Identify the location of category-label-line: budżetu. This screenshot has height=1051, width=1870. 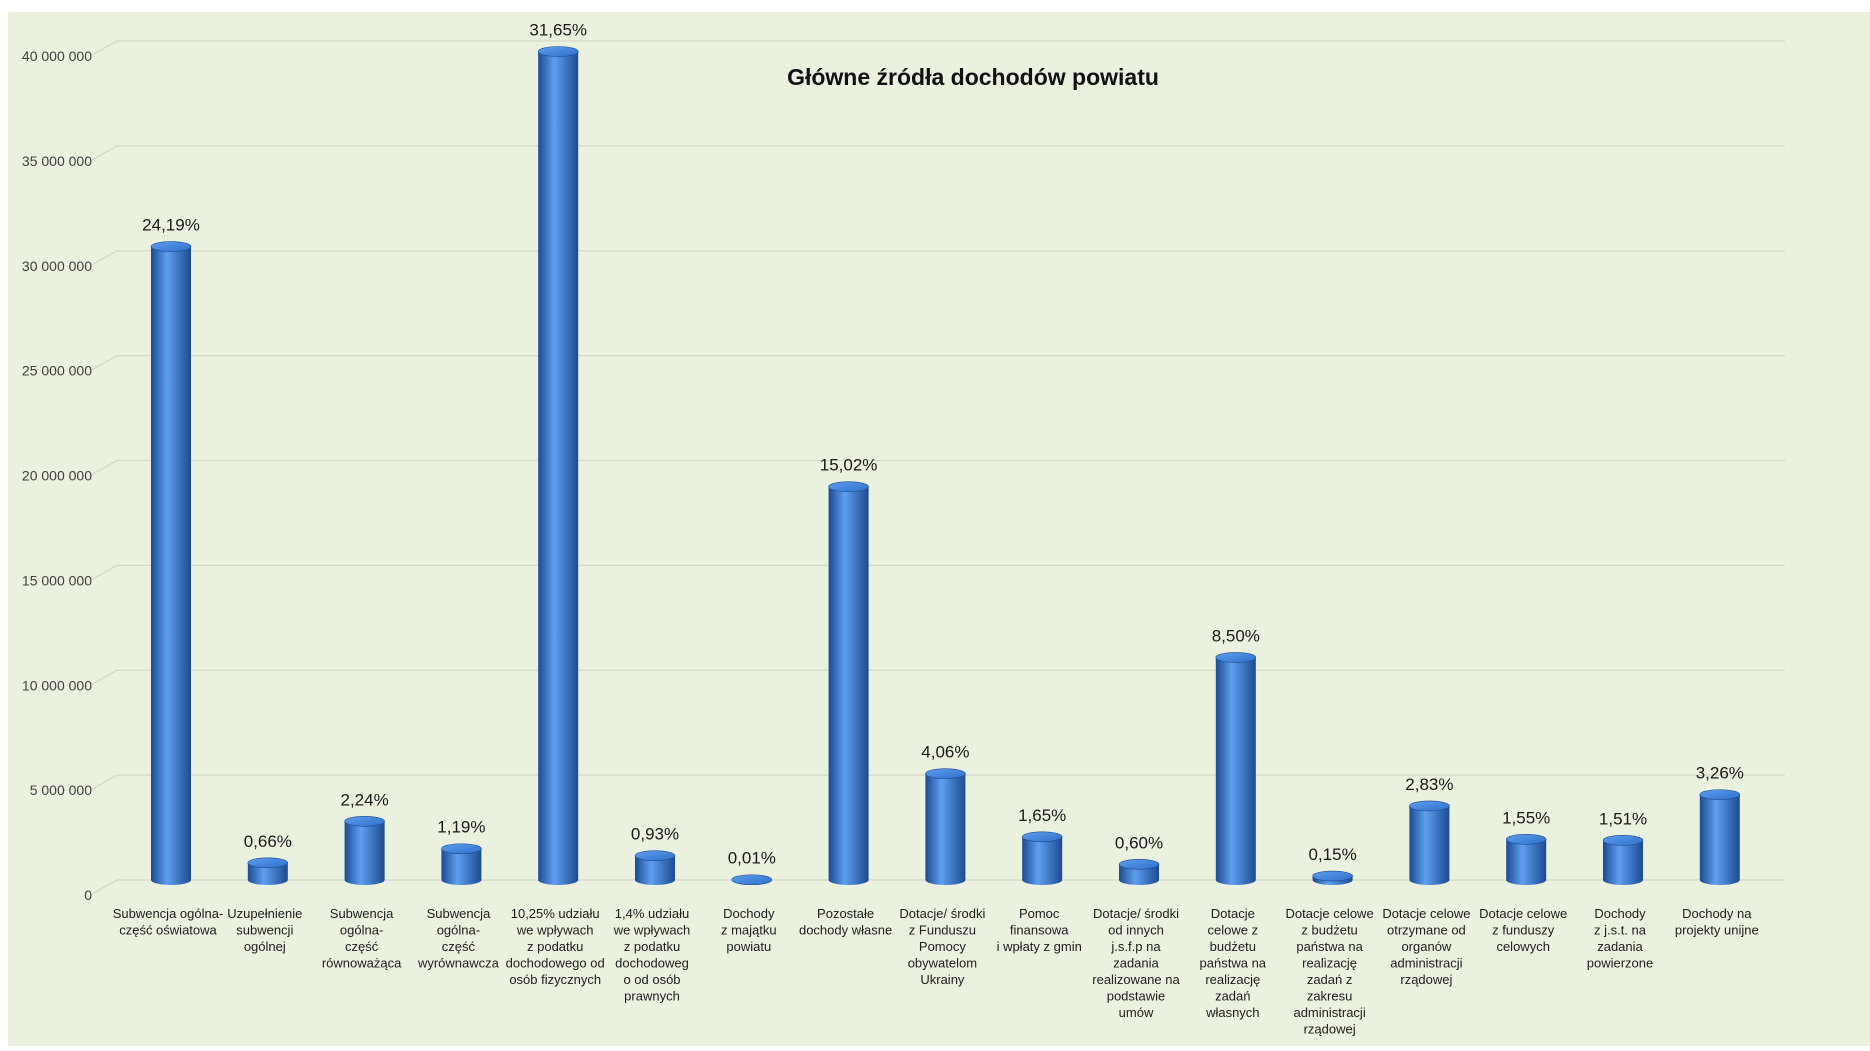
(1233, 946).